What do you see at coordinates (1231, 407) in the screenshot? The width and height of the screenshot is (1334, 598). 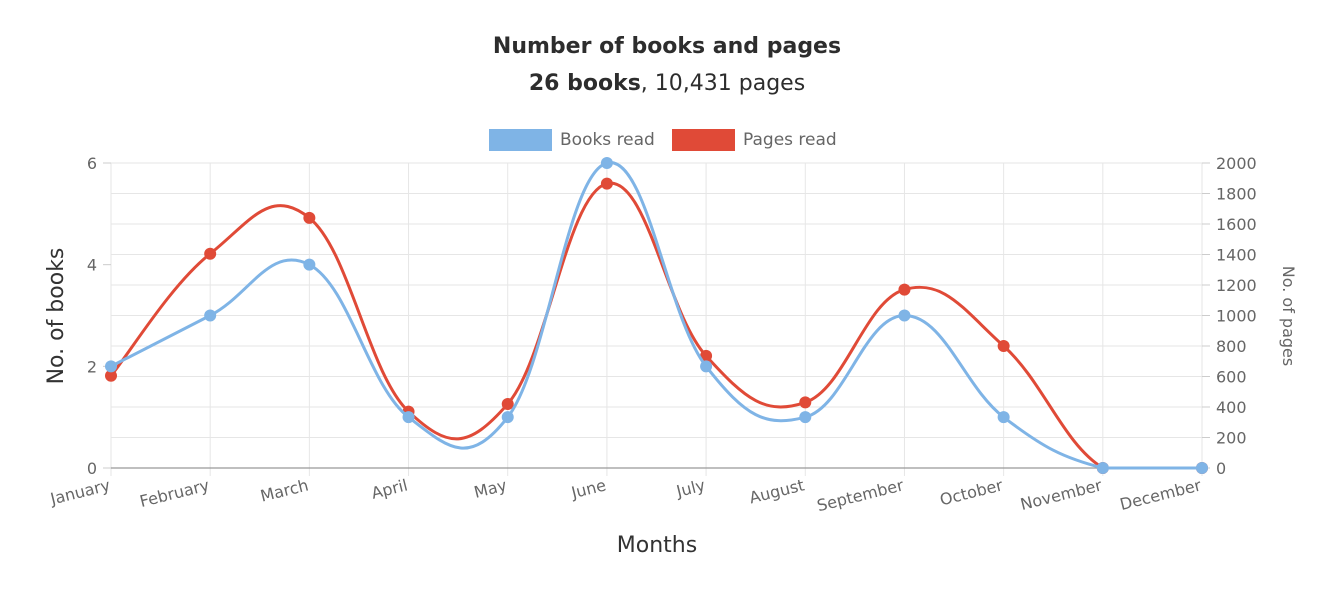 I see `y2-tick-label: 400` at bounding box center [1231, 407].